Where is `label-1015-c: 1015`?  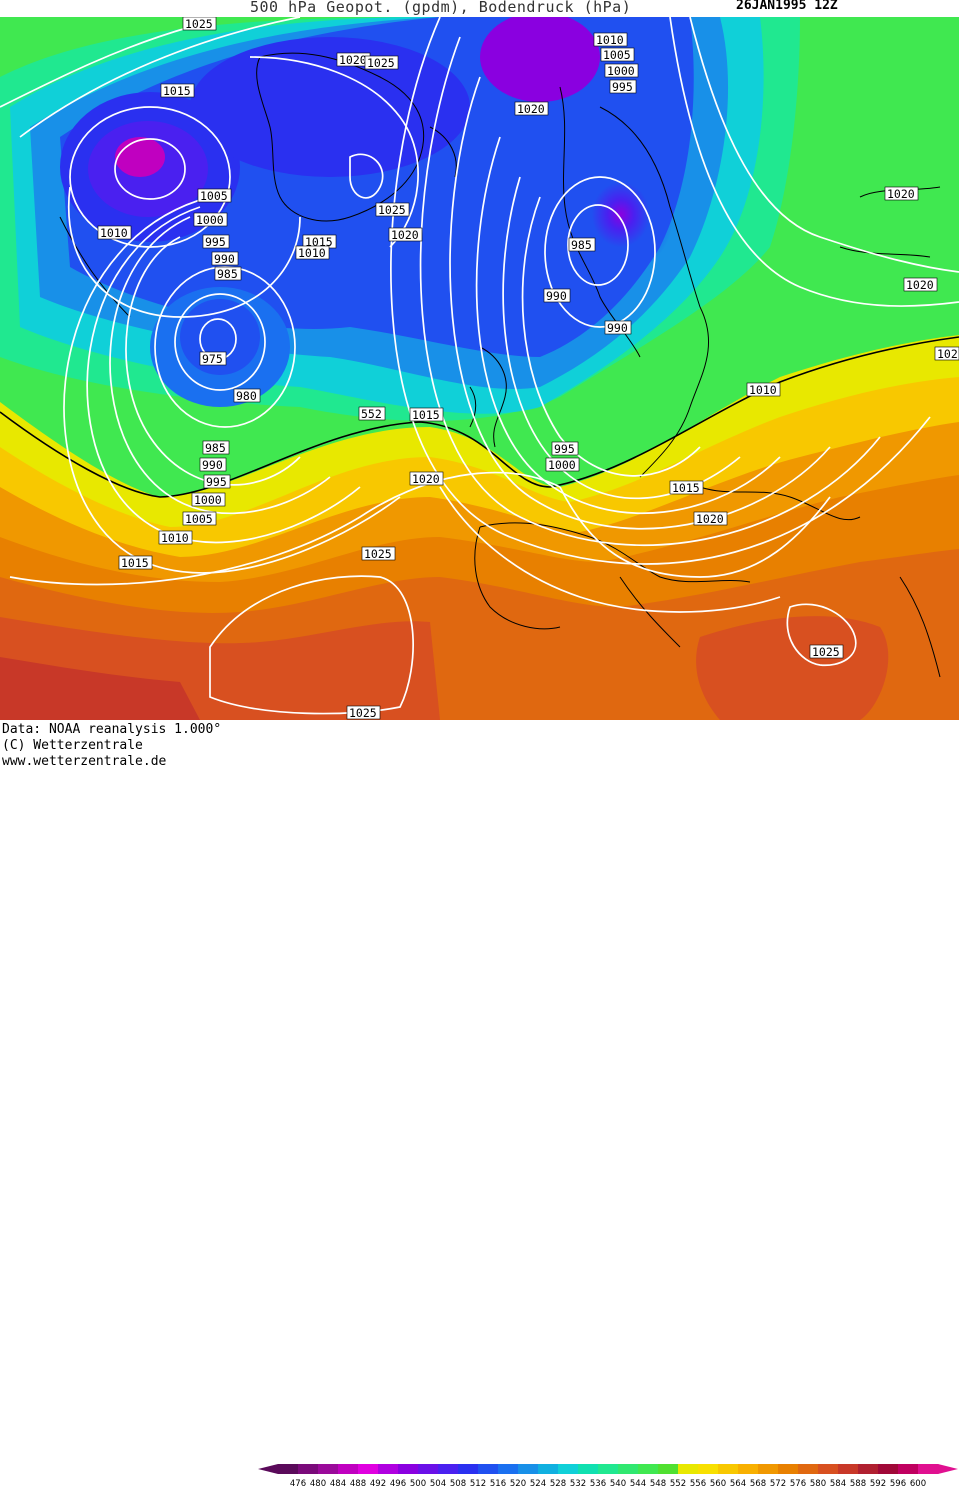
label-1015-c: 1015 is located at coordinates (426, 414).